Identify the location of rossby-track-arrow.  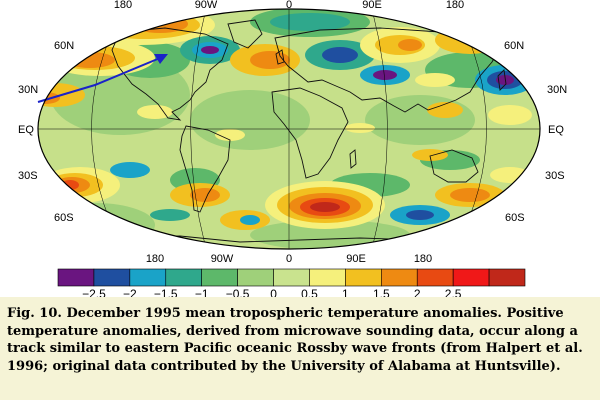
(102, 78).